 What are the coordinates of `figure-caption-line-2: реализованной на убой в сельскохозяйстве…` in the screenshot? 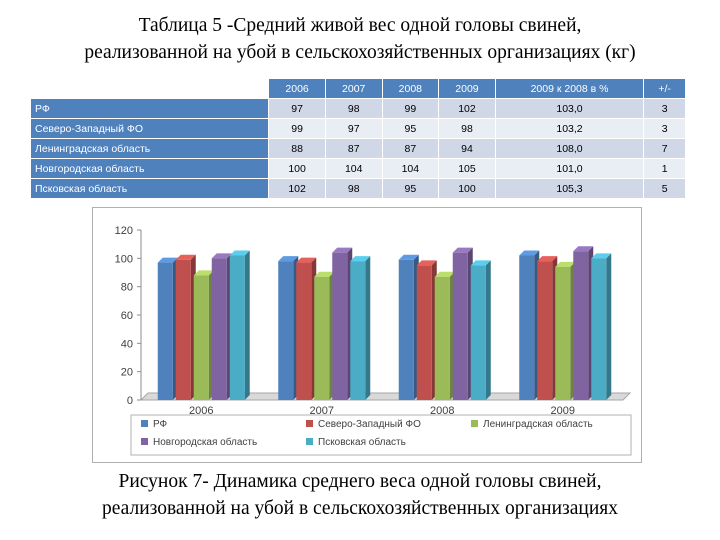 It's located at (360, 508).